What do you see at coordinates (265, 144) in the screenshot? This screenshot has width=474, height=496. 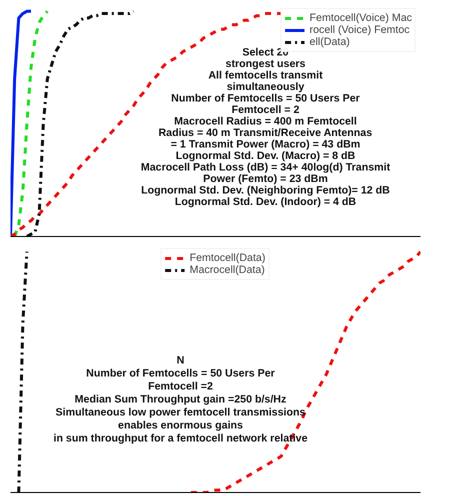 I see `annotation: = 1 Transmit Power (Macro) = 43 dBm` at bounding box center [265, 144].